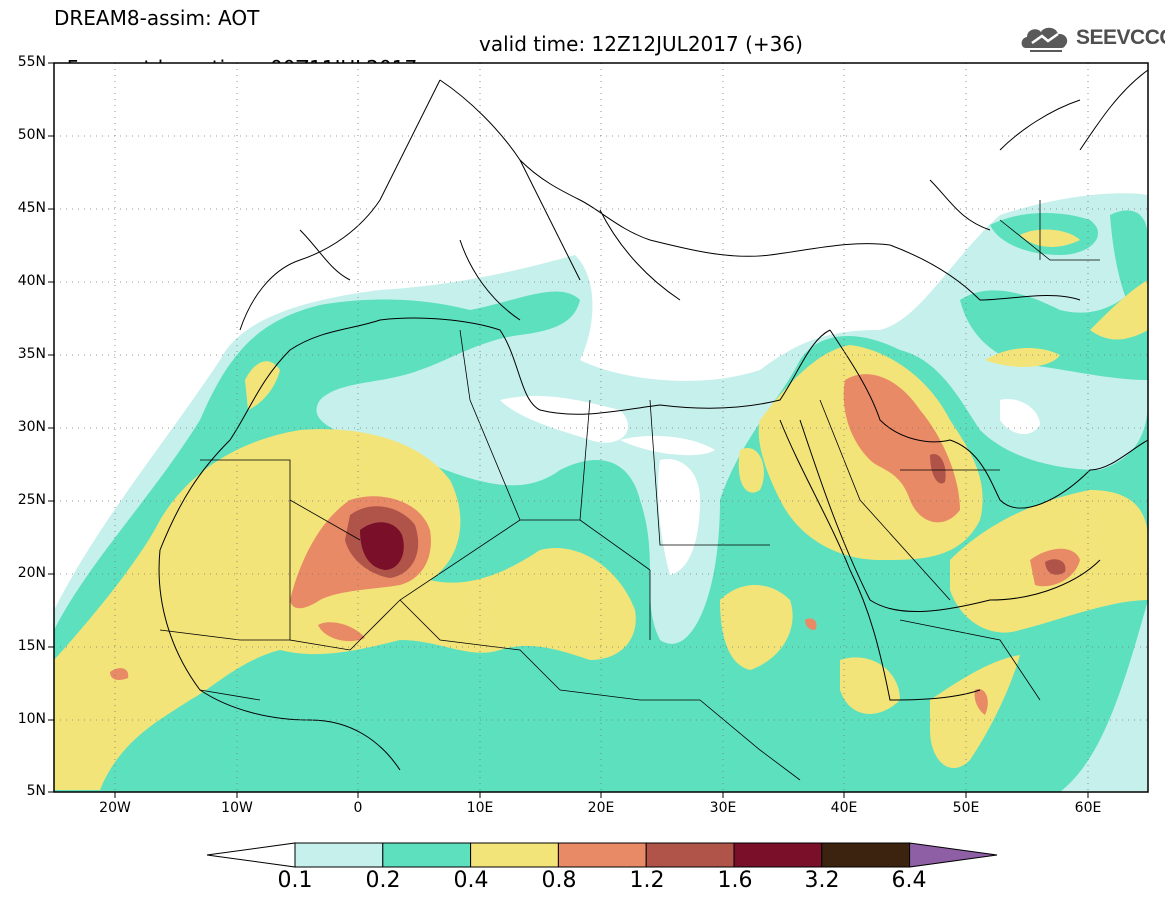 The width and height of the screenshot is (1165, 905). I want to click on colorbar-tick-label: 0.8, so click(559, 880).